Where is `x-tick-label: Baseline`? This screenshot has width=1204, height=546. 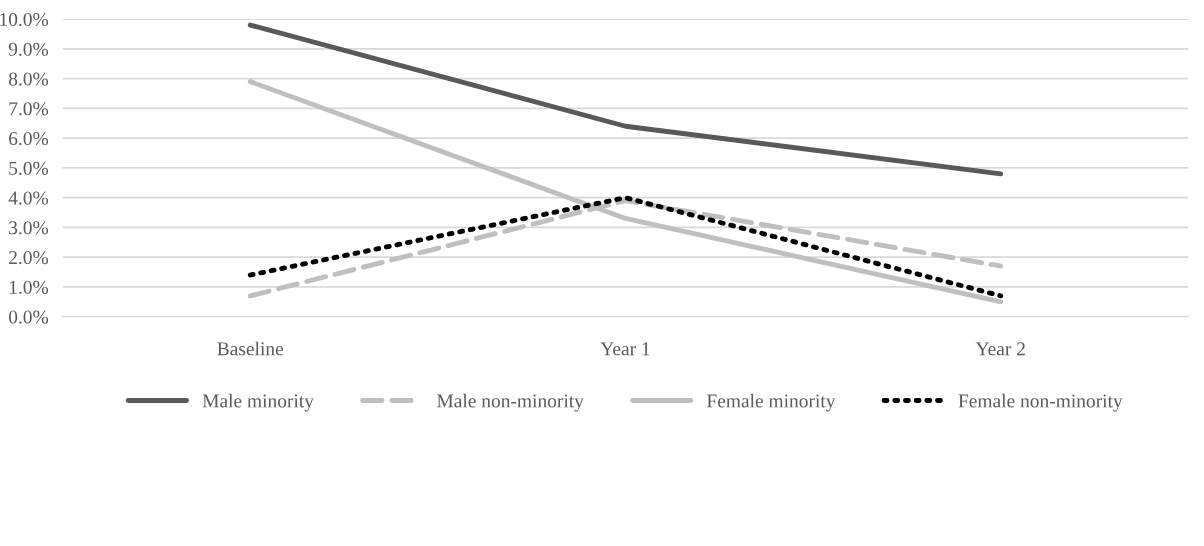 x-tick-label: Baseline is located at coordinates (250, 348).